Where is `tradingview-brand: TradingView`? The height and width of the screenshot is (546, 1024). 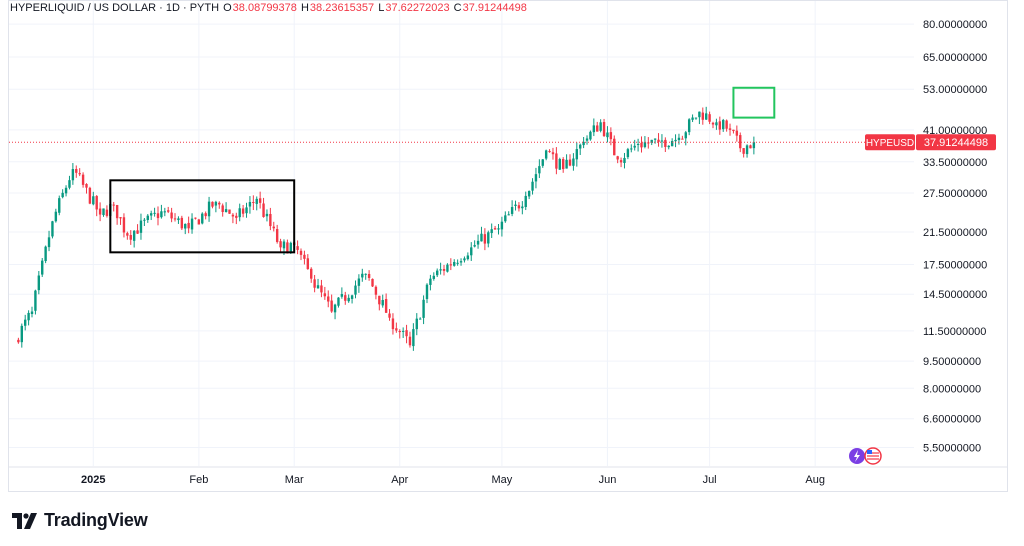
tradingview-brand: TradingView is located at coordinates (80, 520).